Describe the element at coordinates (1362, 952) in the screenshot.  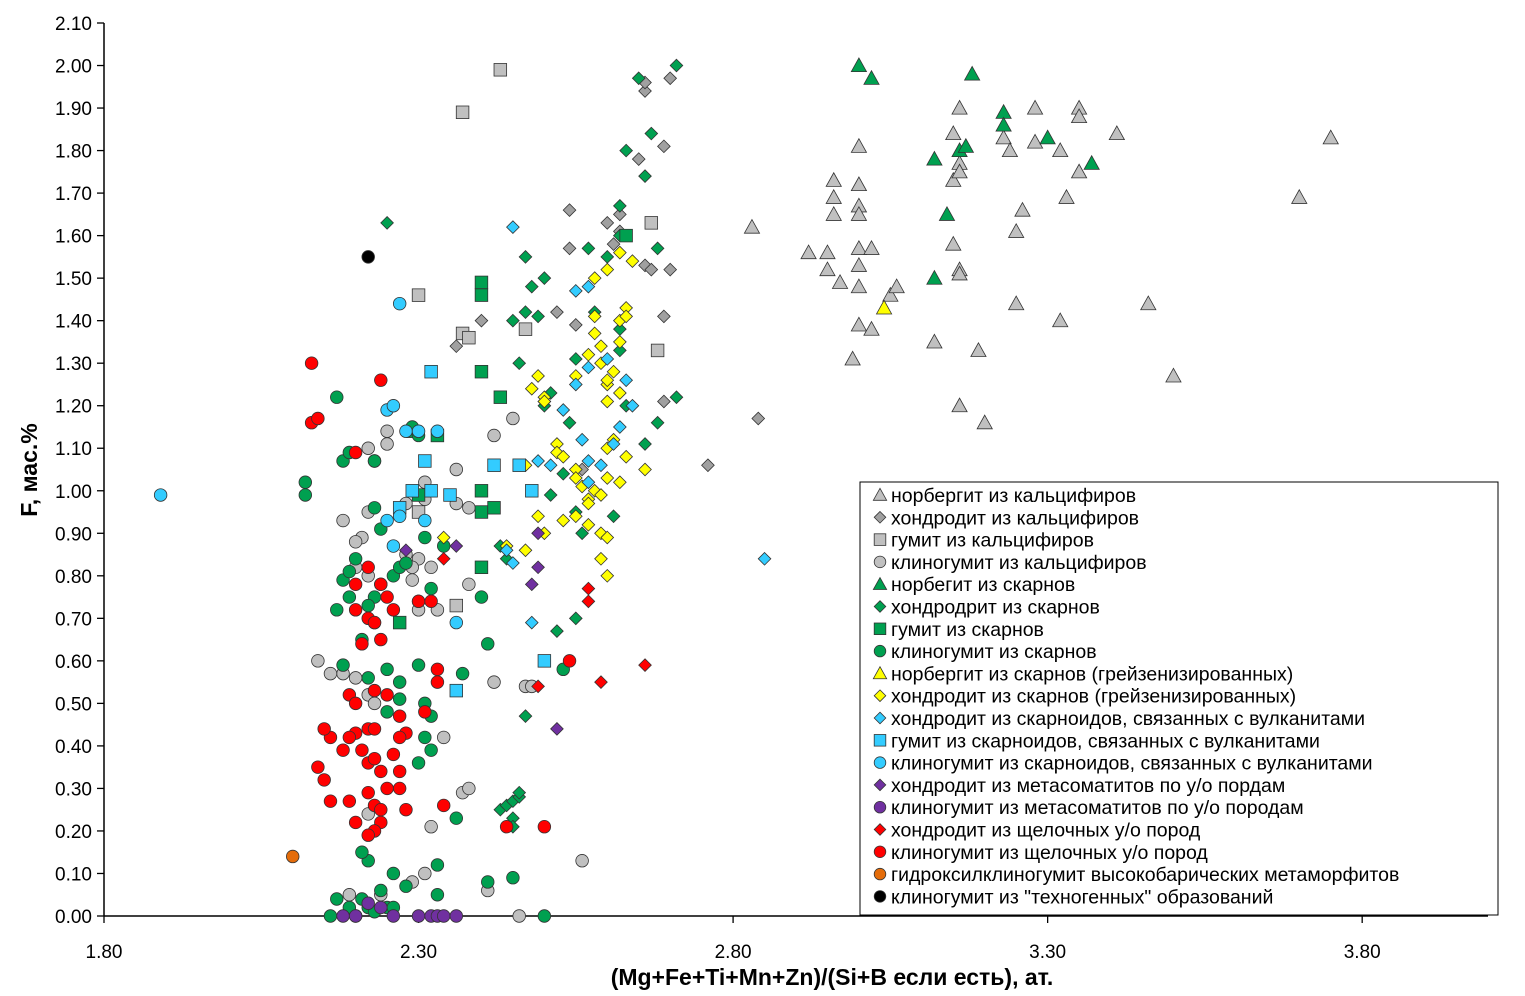
I see `x-tick-label: 3.80` at that location.